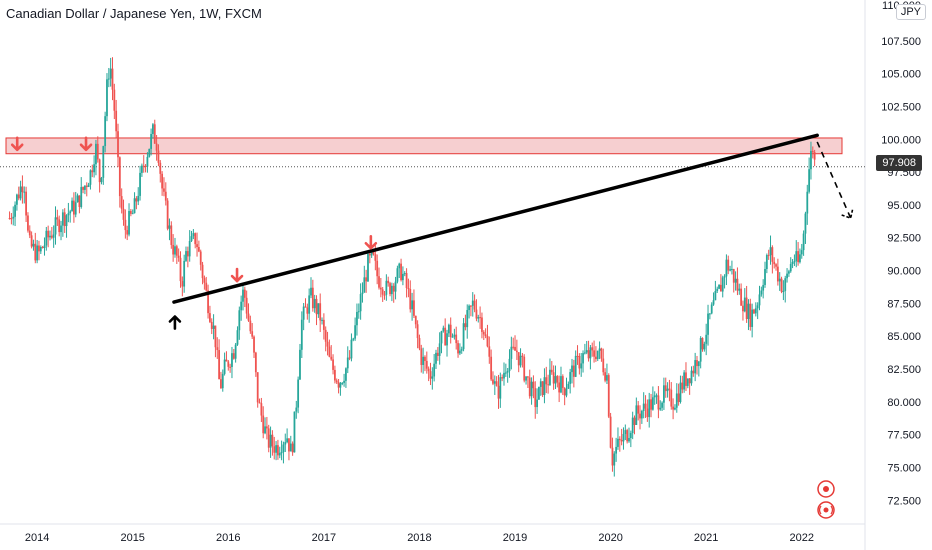  I want to click on projection-line, so click(834, 180).